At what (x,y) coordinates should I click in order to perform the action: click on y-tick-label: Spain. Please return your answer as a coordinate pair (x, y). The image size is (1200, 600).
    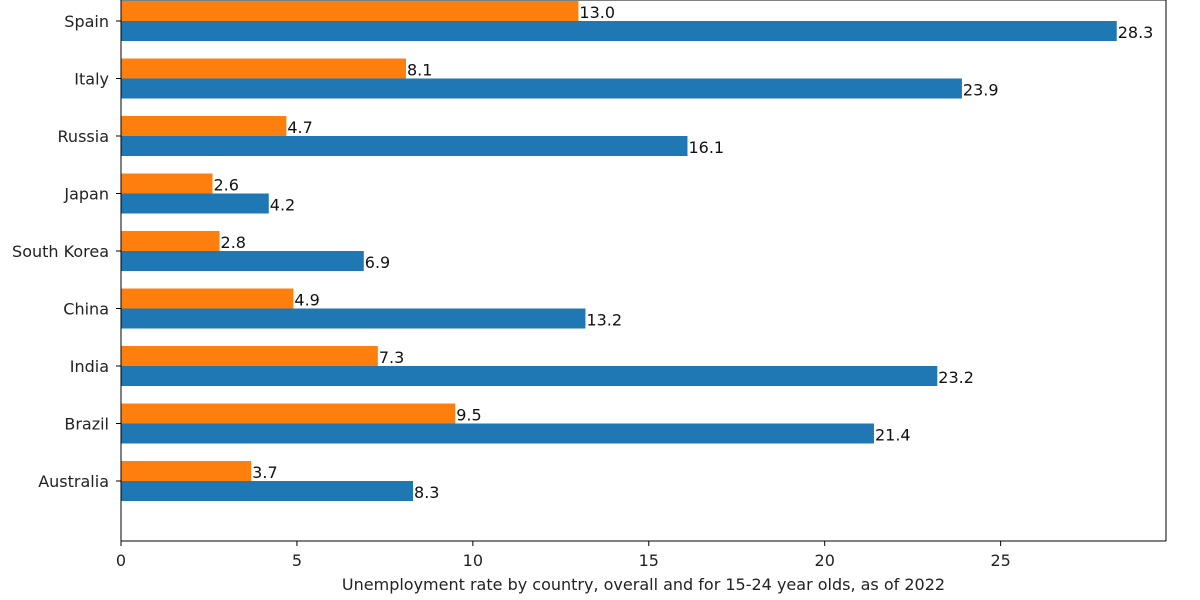
    Looking at the image, I should click on (86, 21).